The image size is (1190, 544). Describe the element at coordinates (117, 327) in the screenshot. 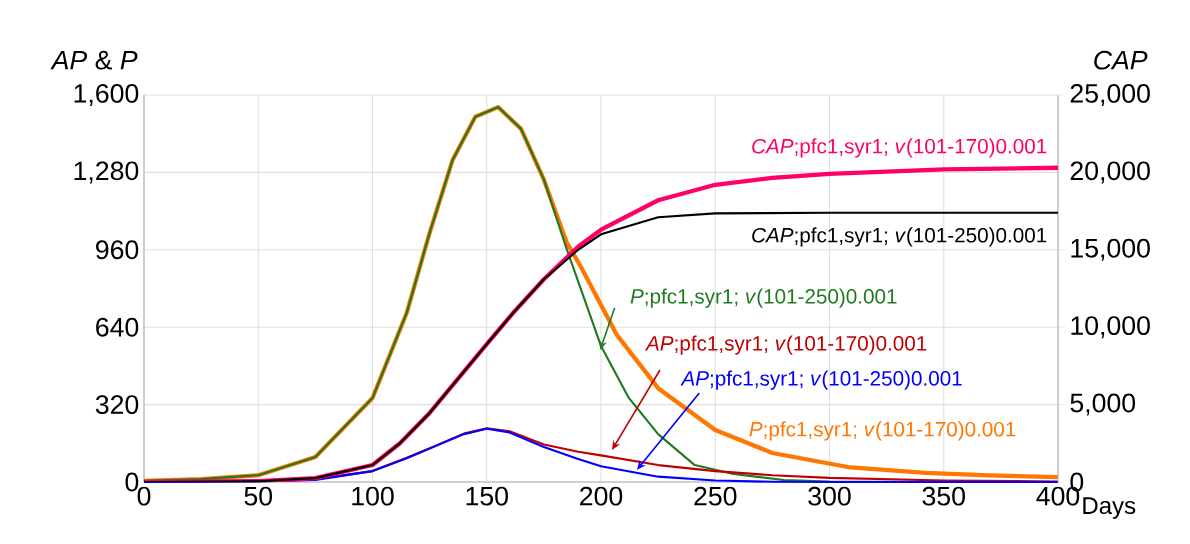

I see `y-tick-label: 640` at that location.